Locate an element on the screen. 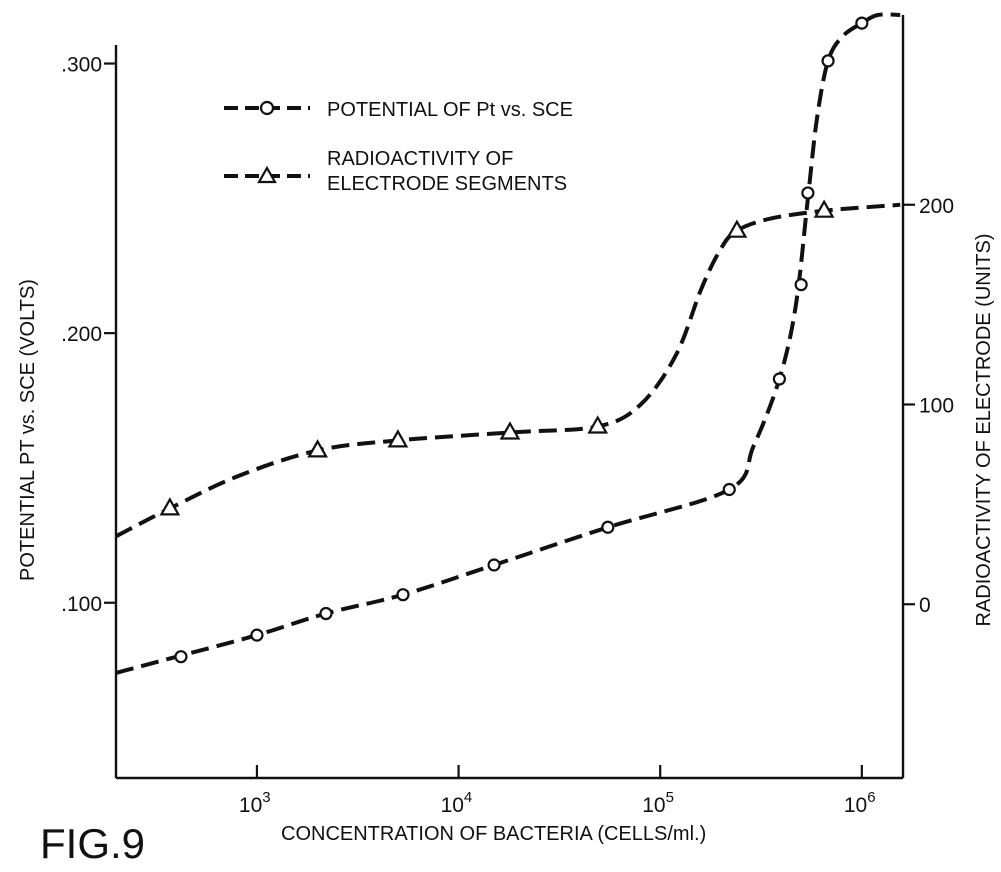 The width and height of the screenshot is (1001, 872). right-axis-ticks: 0 100 200 is located at coordinates (928, 406).